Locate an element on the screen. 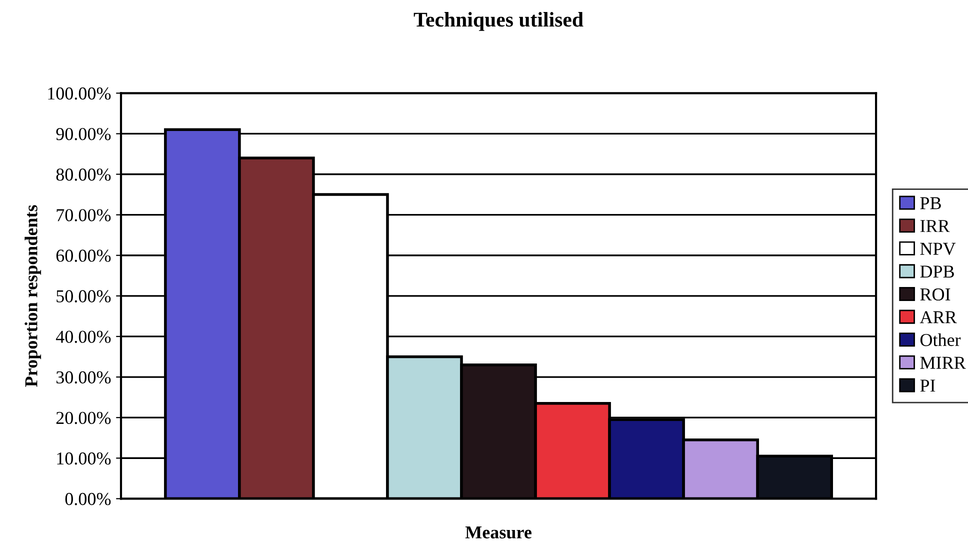 This screenshot has height=548, width=968. legend-label: NPV is located at coordinates (938, 248).